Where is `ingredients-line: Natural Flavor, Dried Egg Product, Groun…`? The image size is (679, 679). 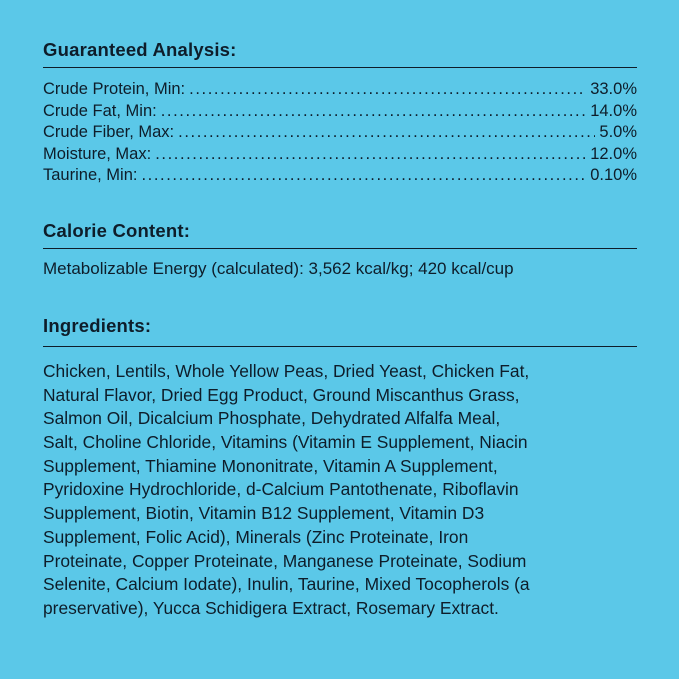 ingredients-line: Natural Flavor, Dried Egg Product, Groun… is located at coordinates (281, 394).